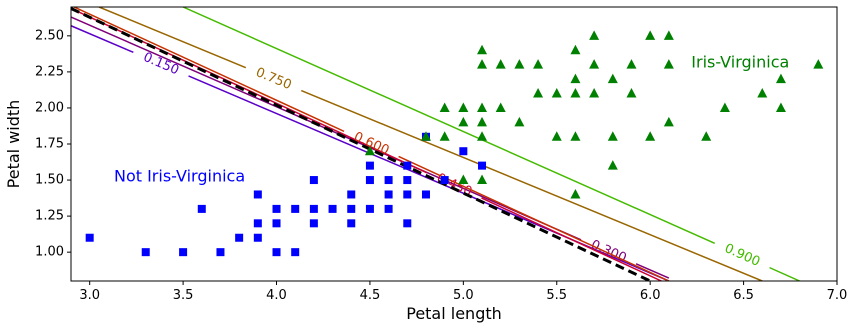  Describe the element at coordinates (13, 144) in the screenshot. I see `y-axis-title: Petal width` at that location.